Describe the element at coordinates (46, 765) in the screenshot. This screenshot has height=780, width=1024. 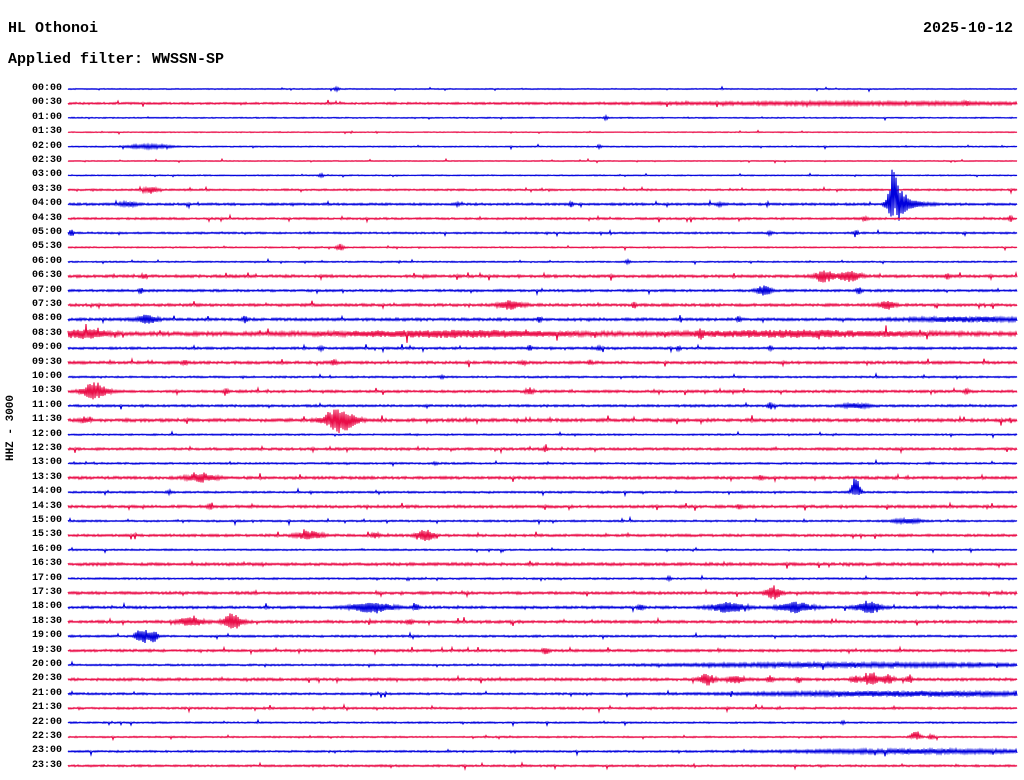
I see `time-label: 23:30` at that location.